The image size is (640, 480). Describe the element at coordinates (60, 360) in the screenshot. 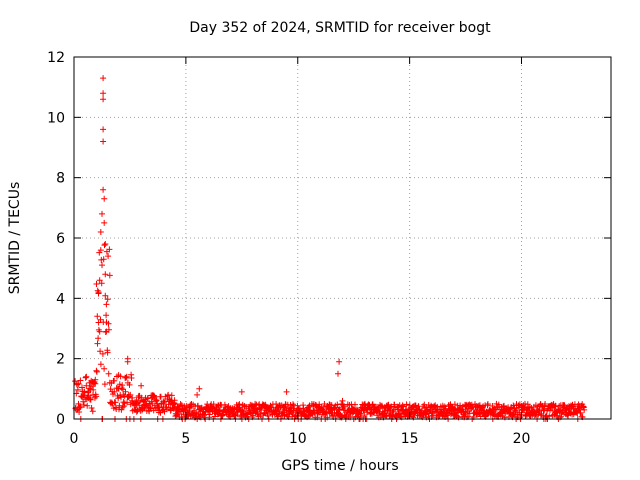

I see `y-tick-label: 2` at that location.